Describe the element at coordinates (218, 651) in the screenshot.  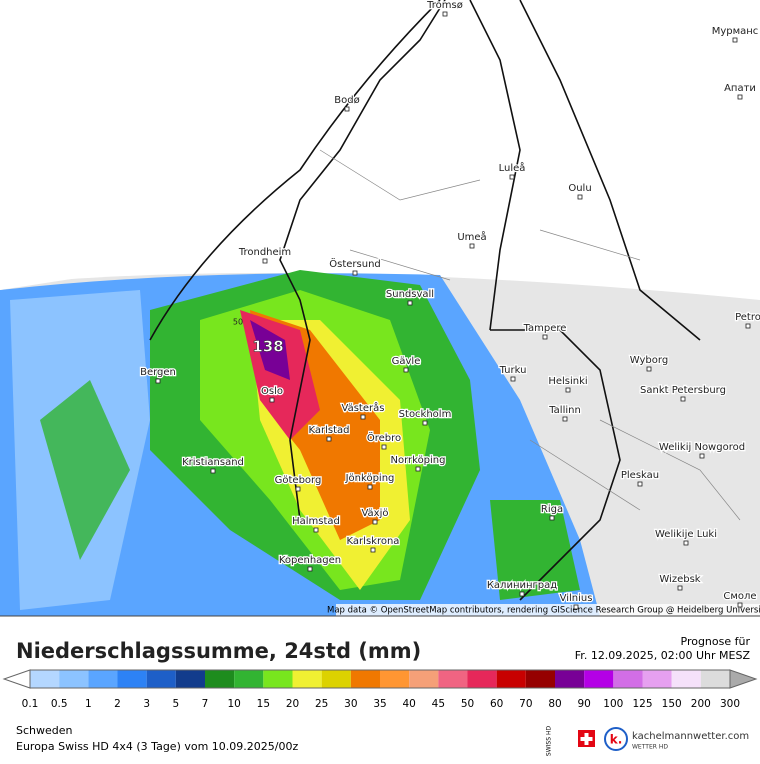
I see `title: Niederschlagssumme, 24std (mm)` at that location.